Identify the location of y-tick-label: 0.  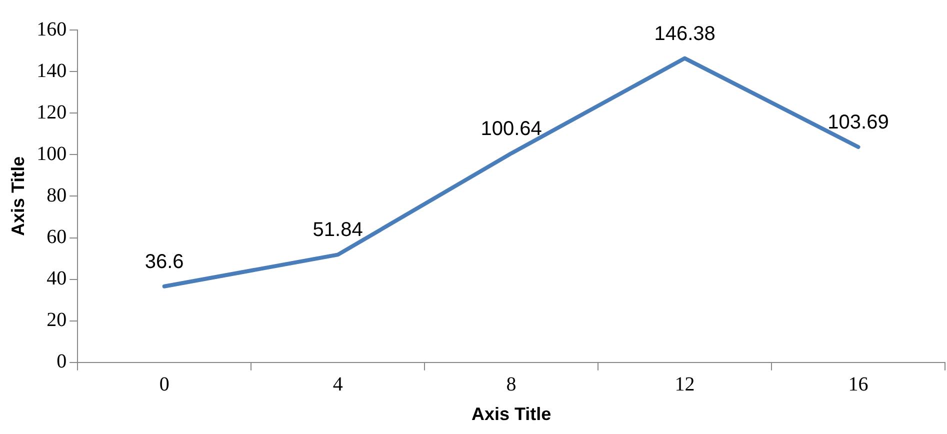
(61, 361).